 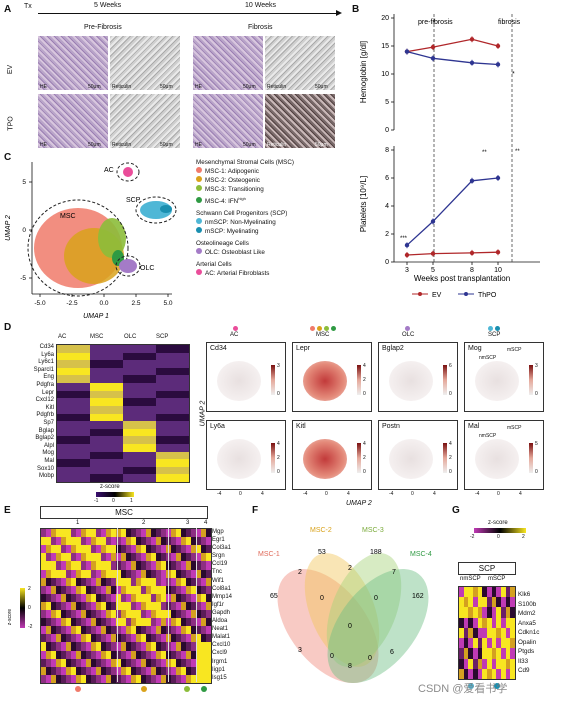 What do you see at coordinates (484, 153) in the screenshot?
I see `bottom-star-2: **` at bounding box center [484, 153].